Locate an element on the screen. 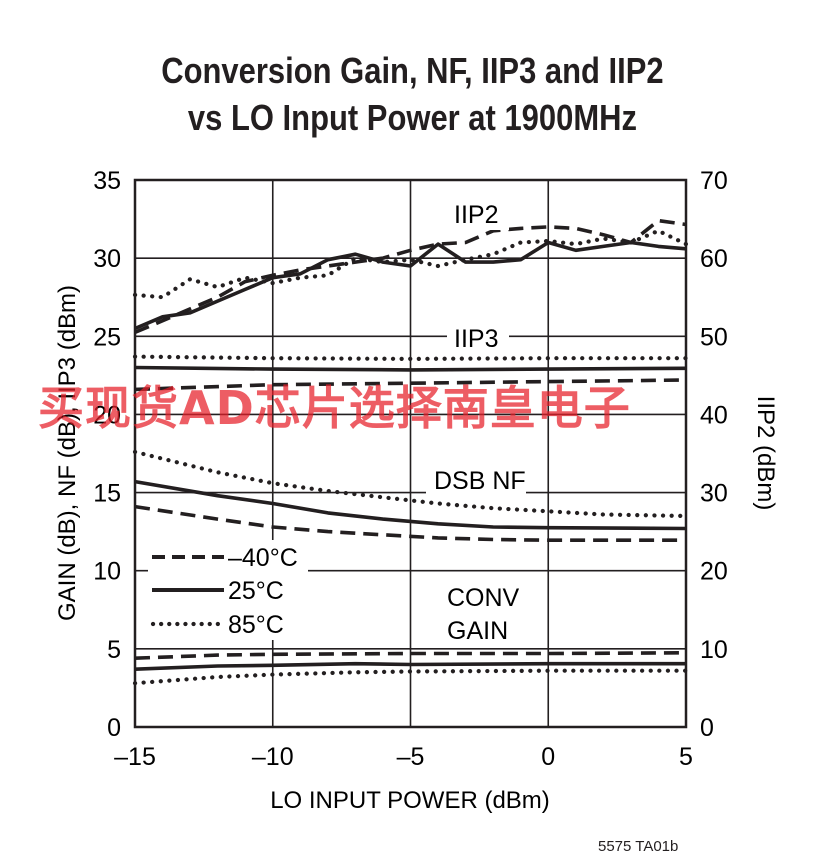  y-left-tick-label: 25 is located at coordinates (107, 337).